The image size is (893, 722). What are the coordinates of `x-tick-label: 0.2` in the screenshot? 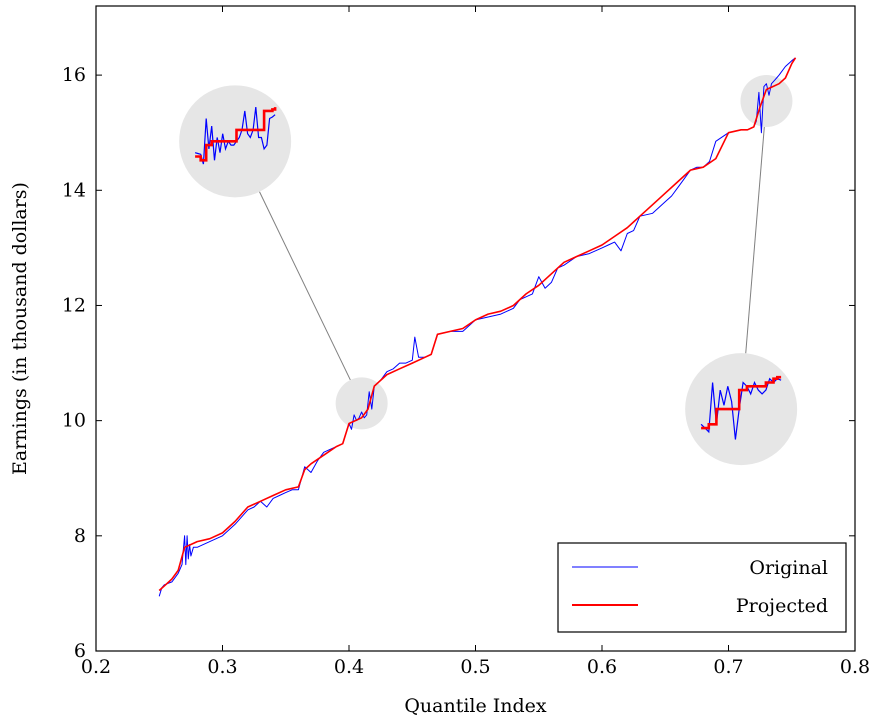 It's located at (96, 667).